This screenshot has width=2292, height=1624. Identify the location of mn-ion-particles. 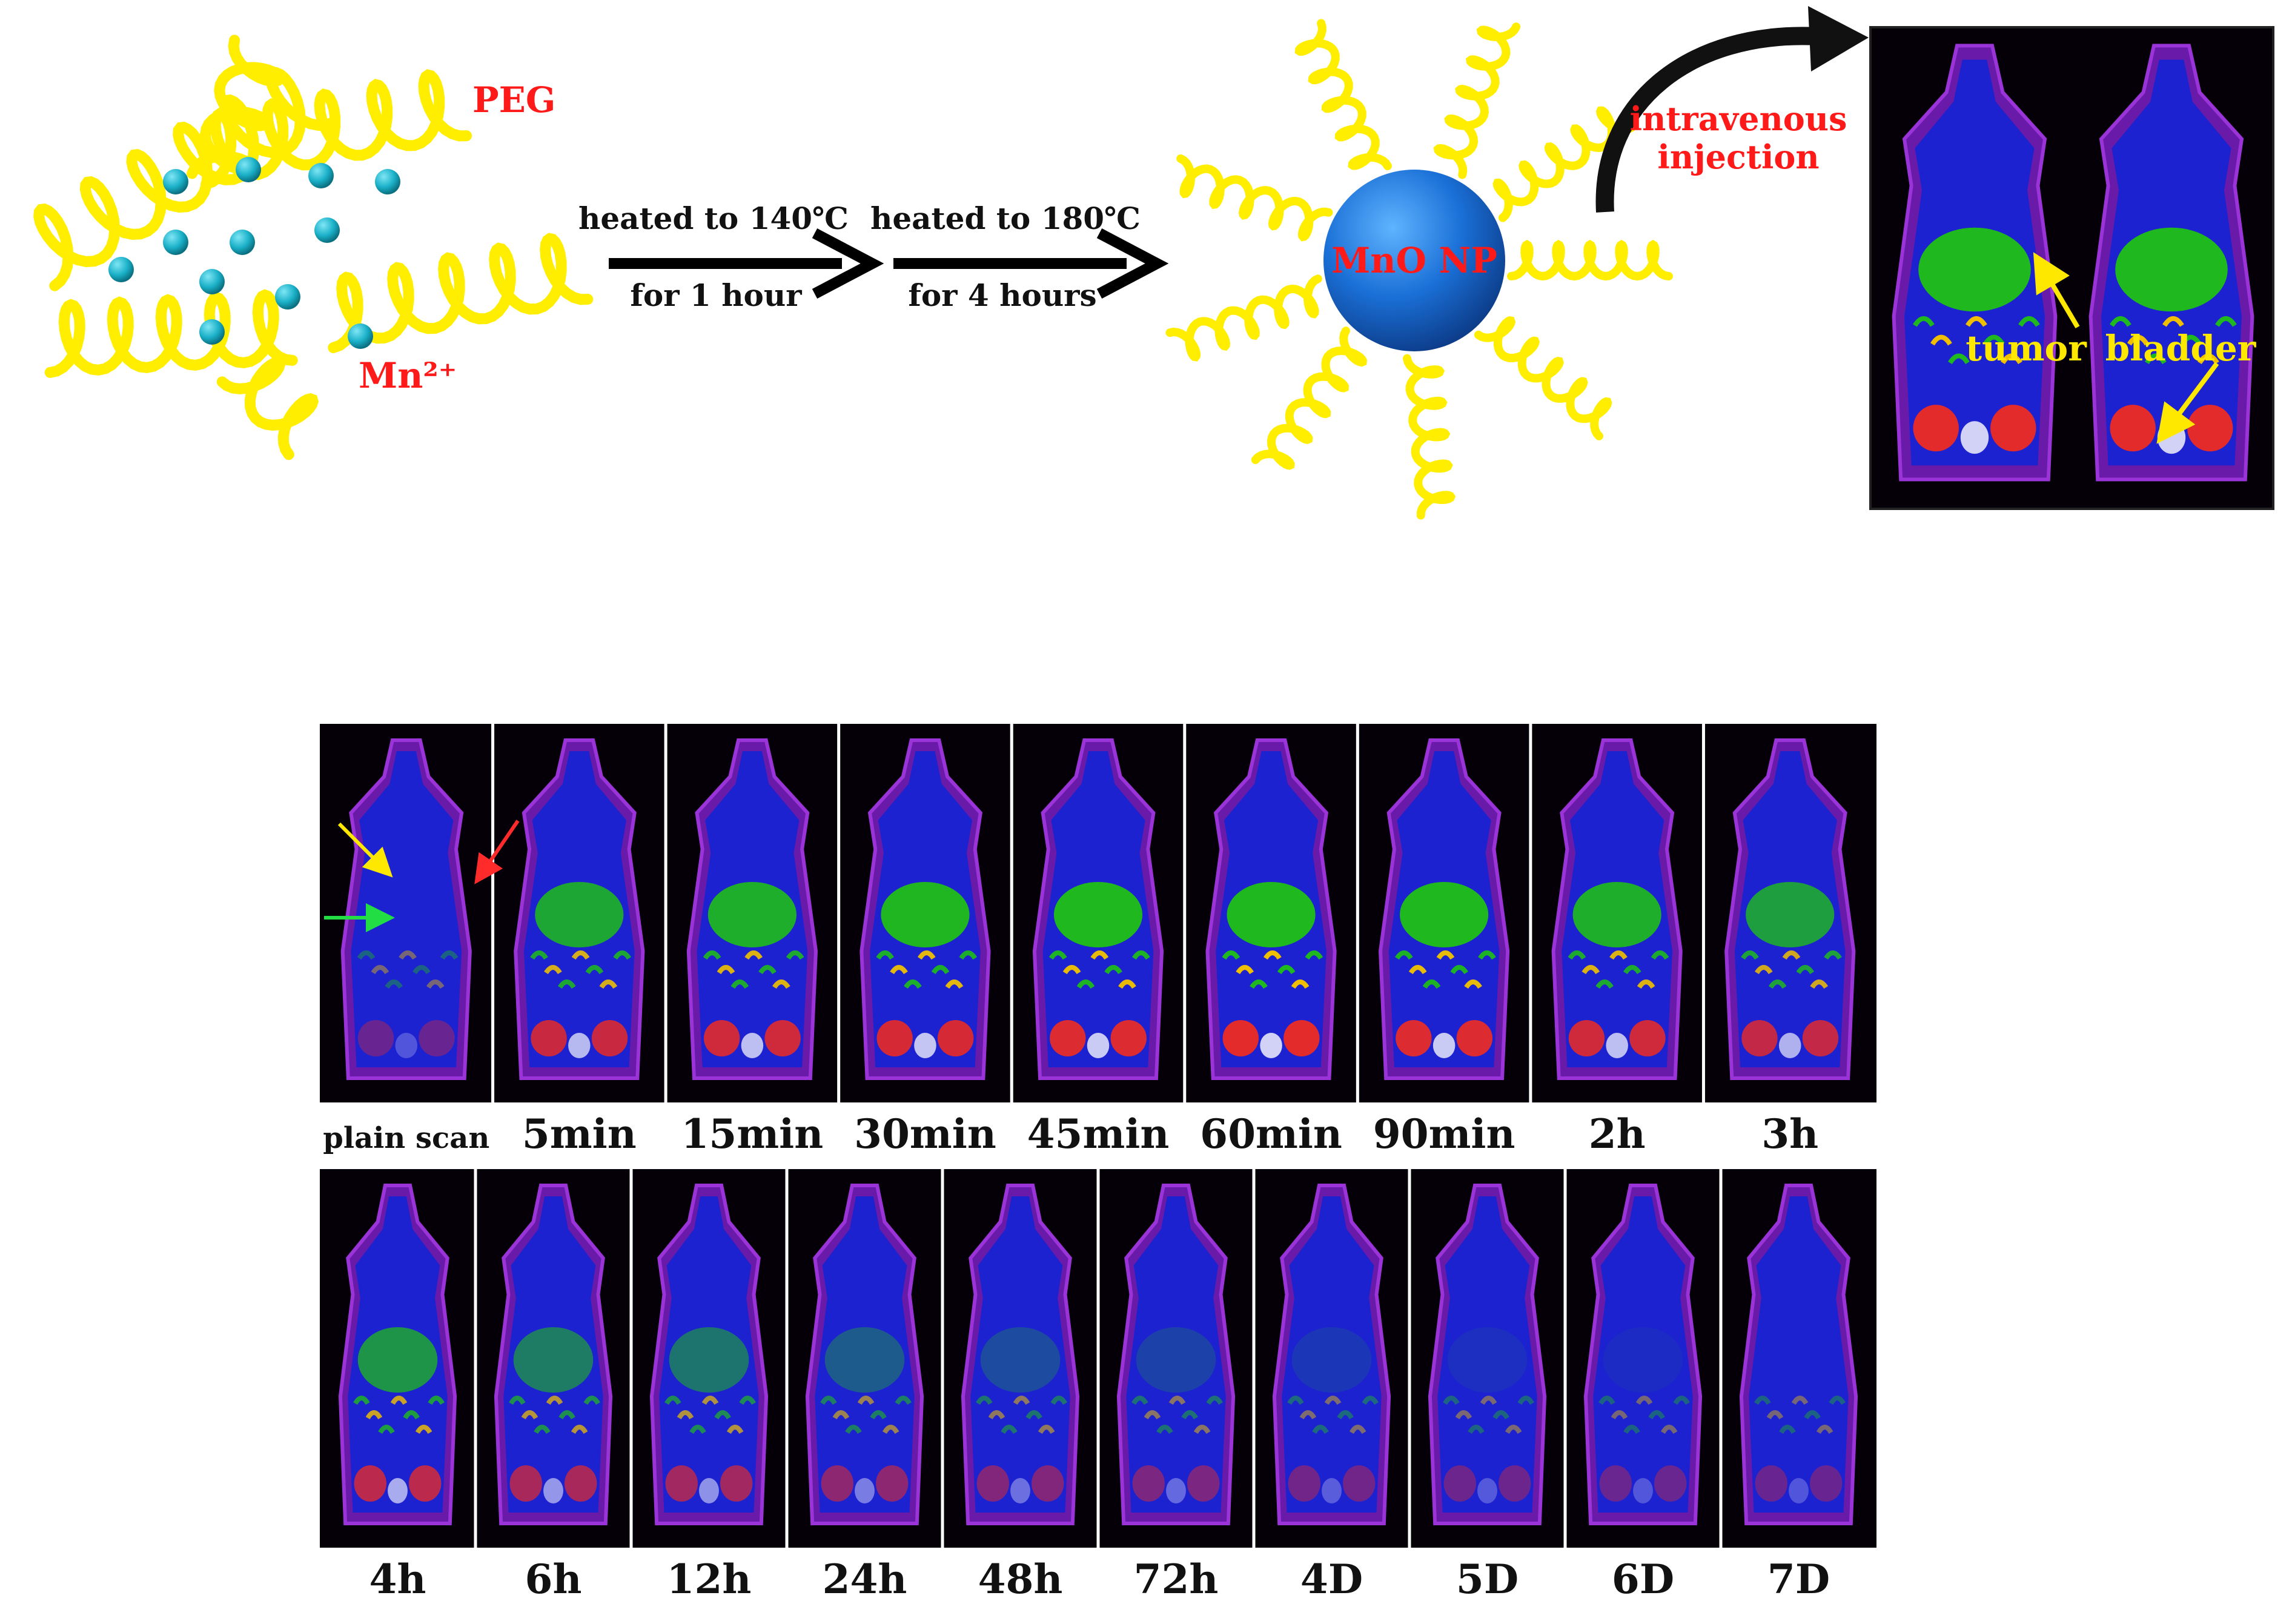
(254, 253).